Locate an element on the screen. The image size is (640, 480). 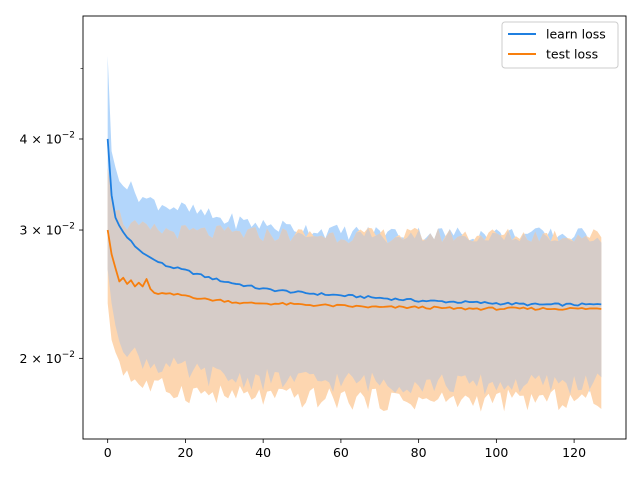
x-tick-label: 0 is located at coordinates (108, 452).